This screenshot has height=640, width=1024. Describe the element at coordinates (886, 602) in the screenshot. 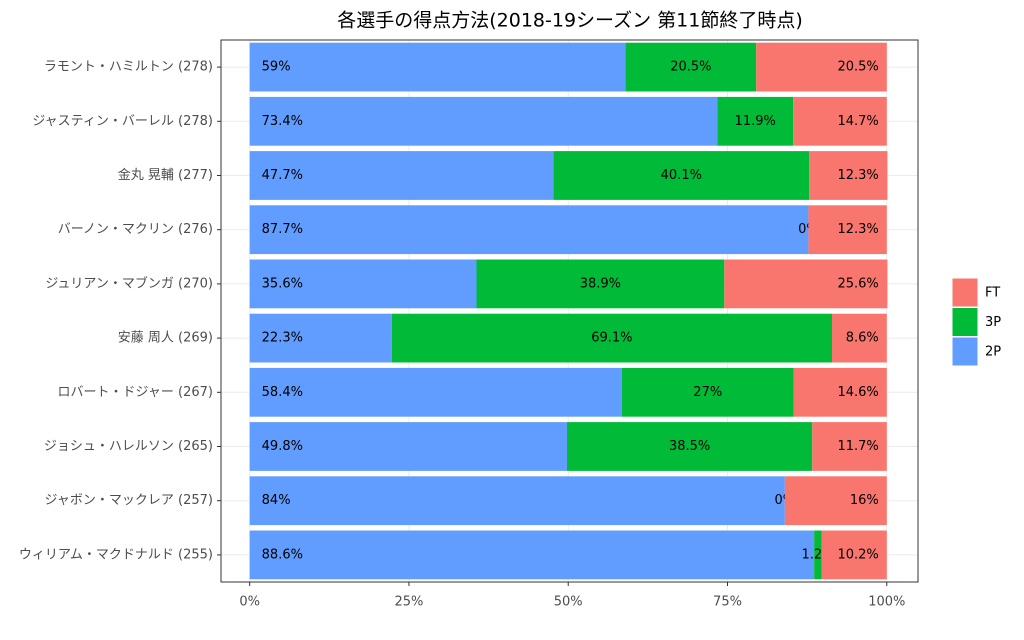

I see `x-tick-label: 100%` at that location.